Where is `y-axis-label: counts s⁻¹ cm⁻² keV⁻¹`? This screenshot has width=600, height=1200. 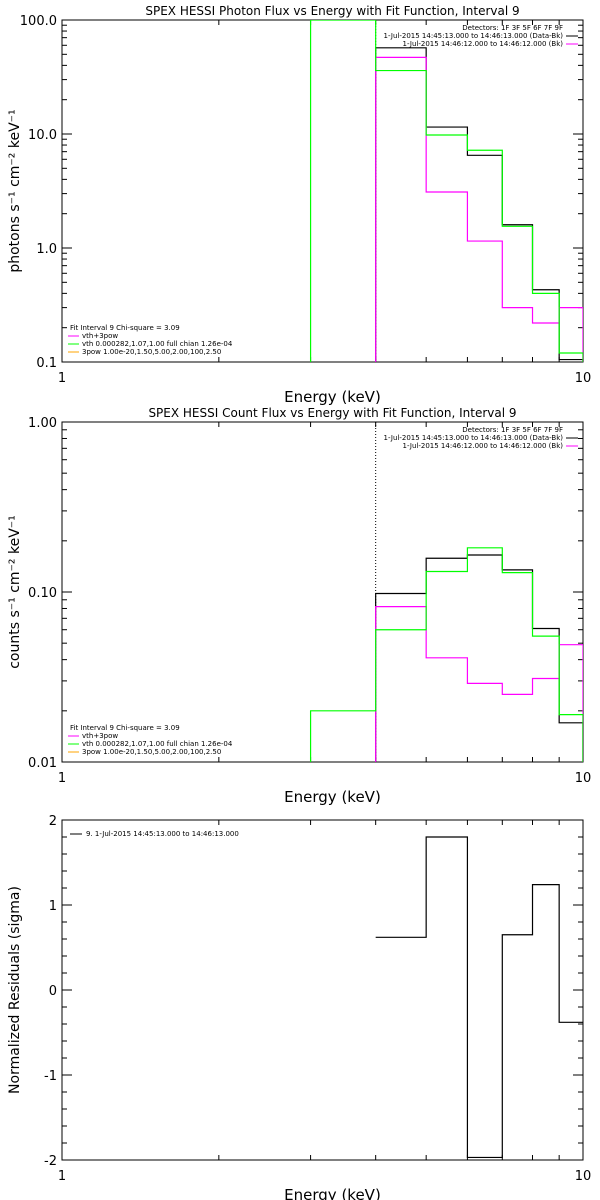
y-axis-label: counts s⁻¹ cm⁻² keV⁻¹ is located at coordinates (15, 592).